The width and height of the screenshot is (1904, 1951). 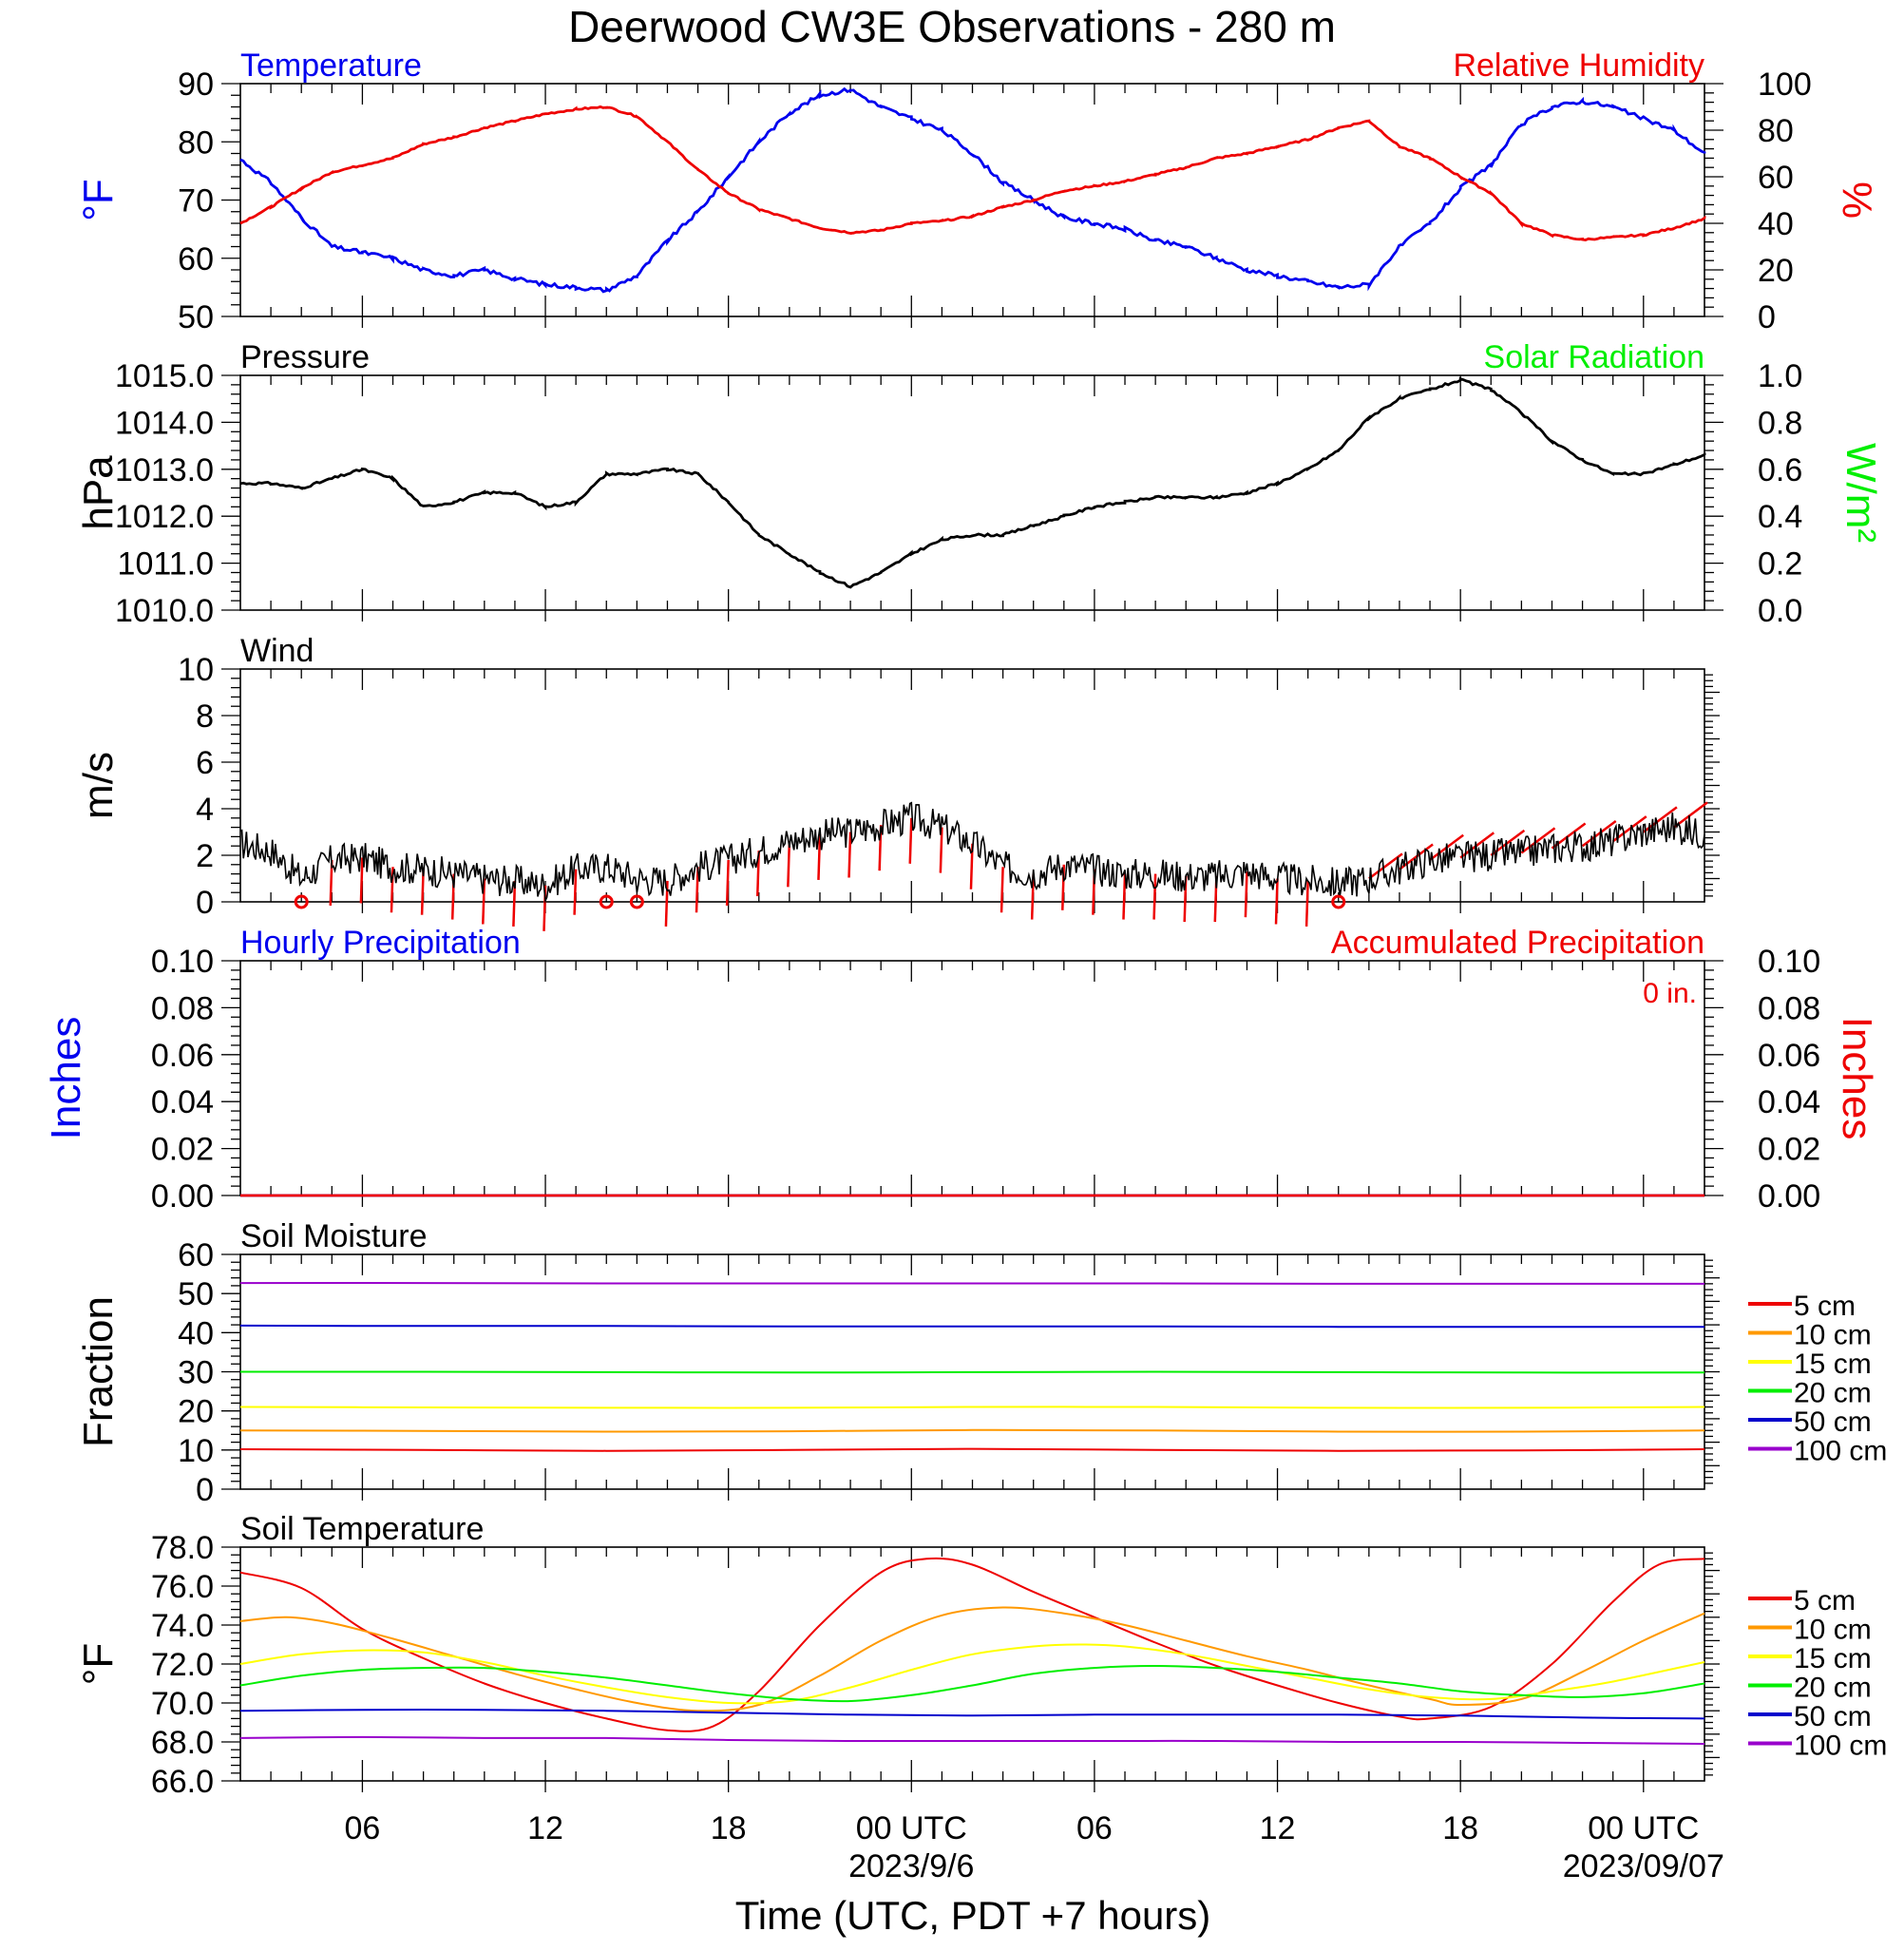 What do you see at coordinates (972, 852) in the screenshot?
I see `series-wind` at bounding box center [972, 852].